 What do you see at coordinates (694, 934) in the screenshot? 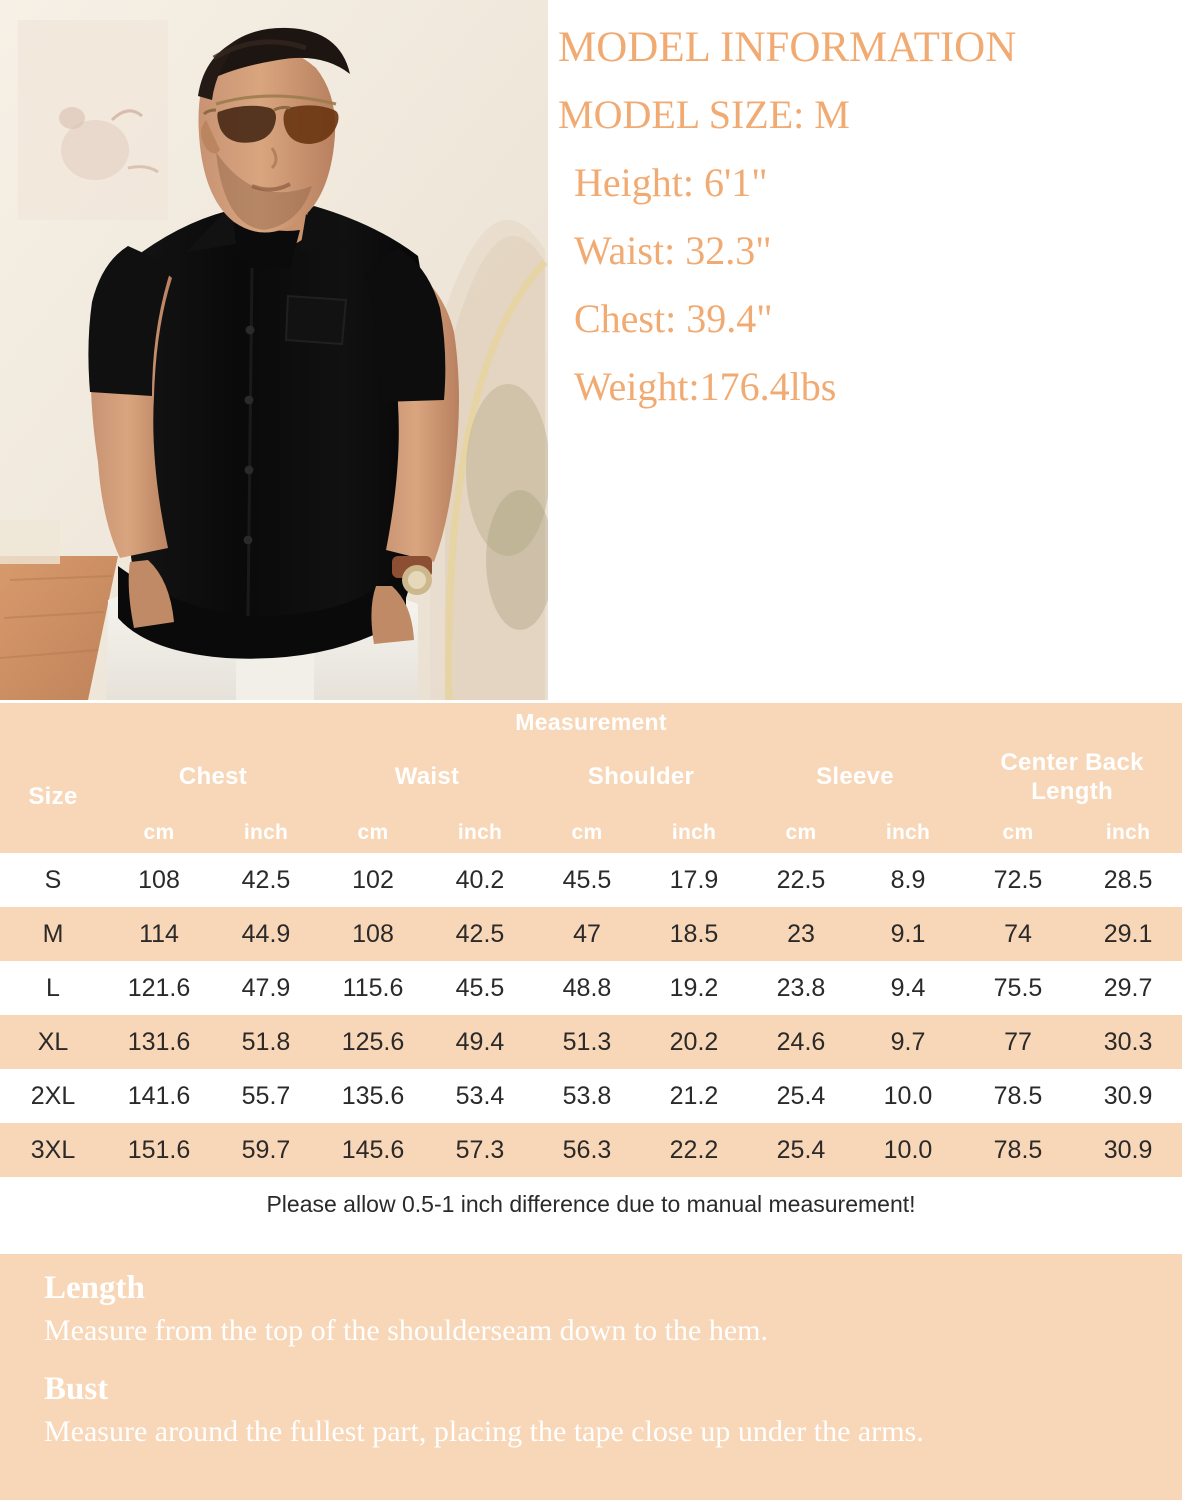
I see `cell-value: 18.5` at bounding box center [694, 934].